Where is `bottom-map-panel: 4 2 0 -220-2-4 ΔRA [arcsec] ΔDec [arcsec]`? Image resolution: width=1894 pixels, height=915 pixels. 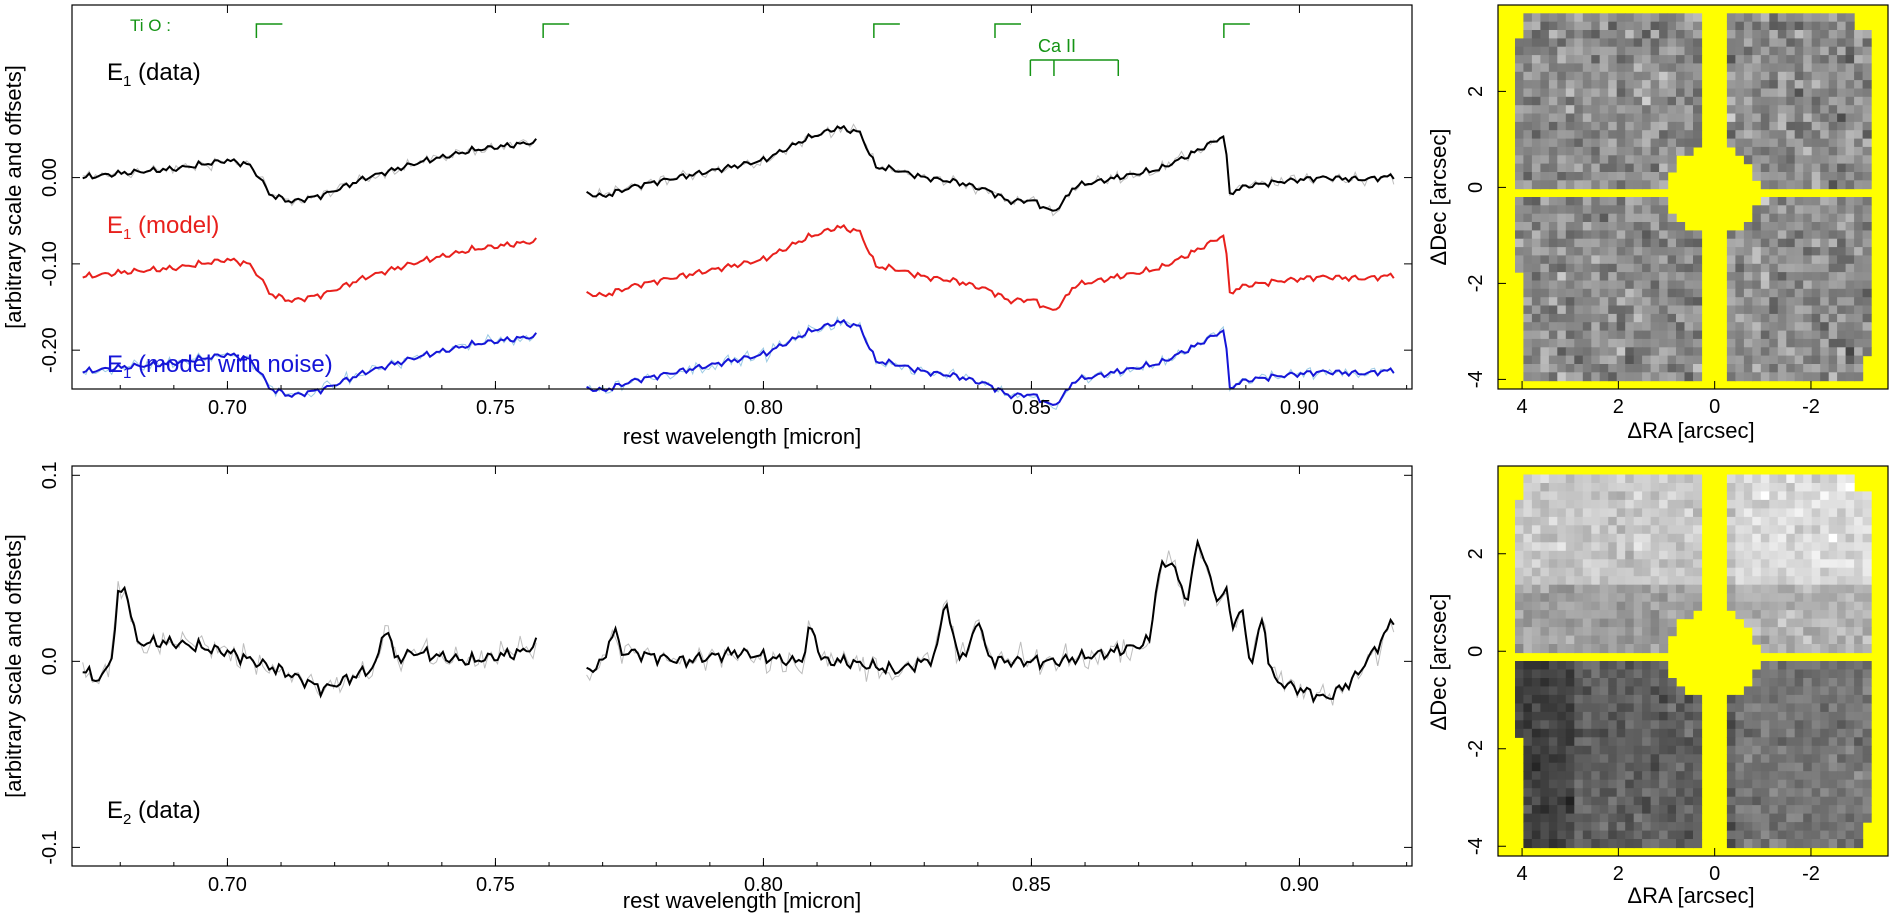 bottom-map-panel: 4 2 0 -220-2-4 ΔRA [arcsec] ΔDec [arcsec] is located at coordinates (1657, 686).